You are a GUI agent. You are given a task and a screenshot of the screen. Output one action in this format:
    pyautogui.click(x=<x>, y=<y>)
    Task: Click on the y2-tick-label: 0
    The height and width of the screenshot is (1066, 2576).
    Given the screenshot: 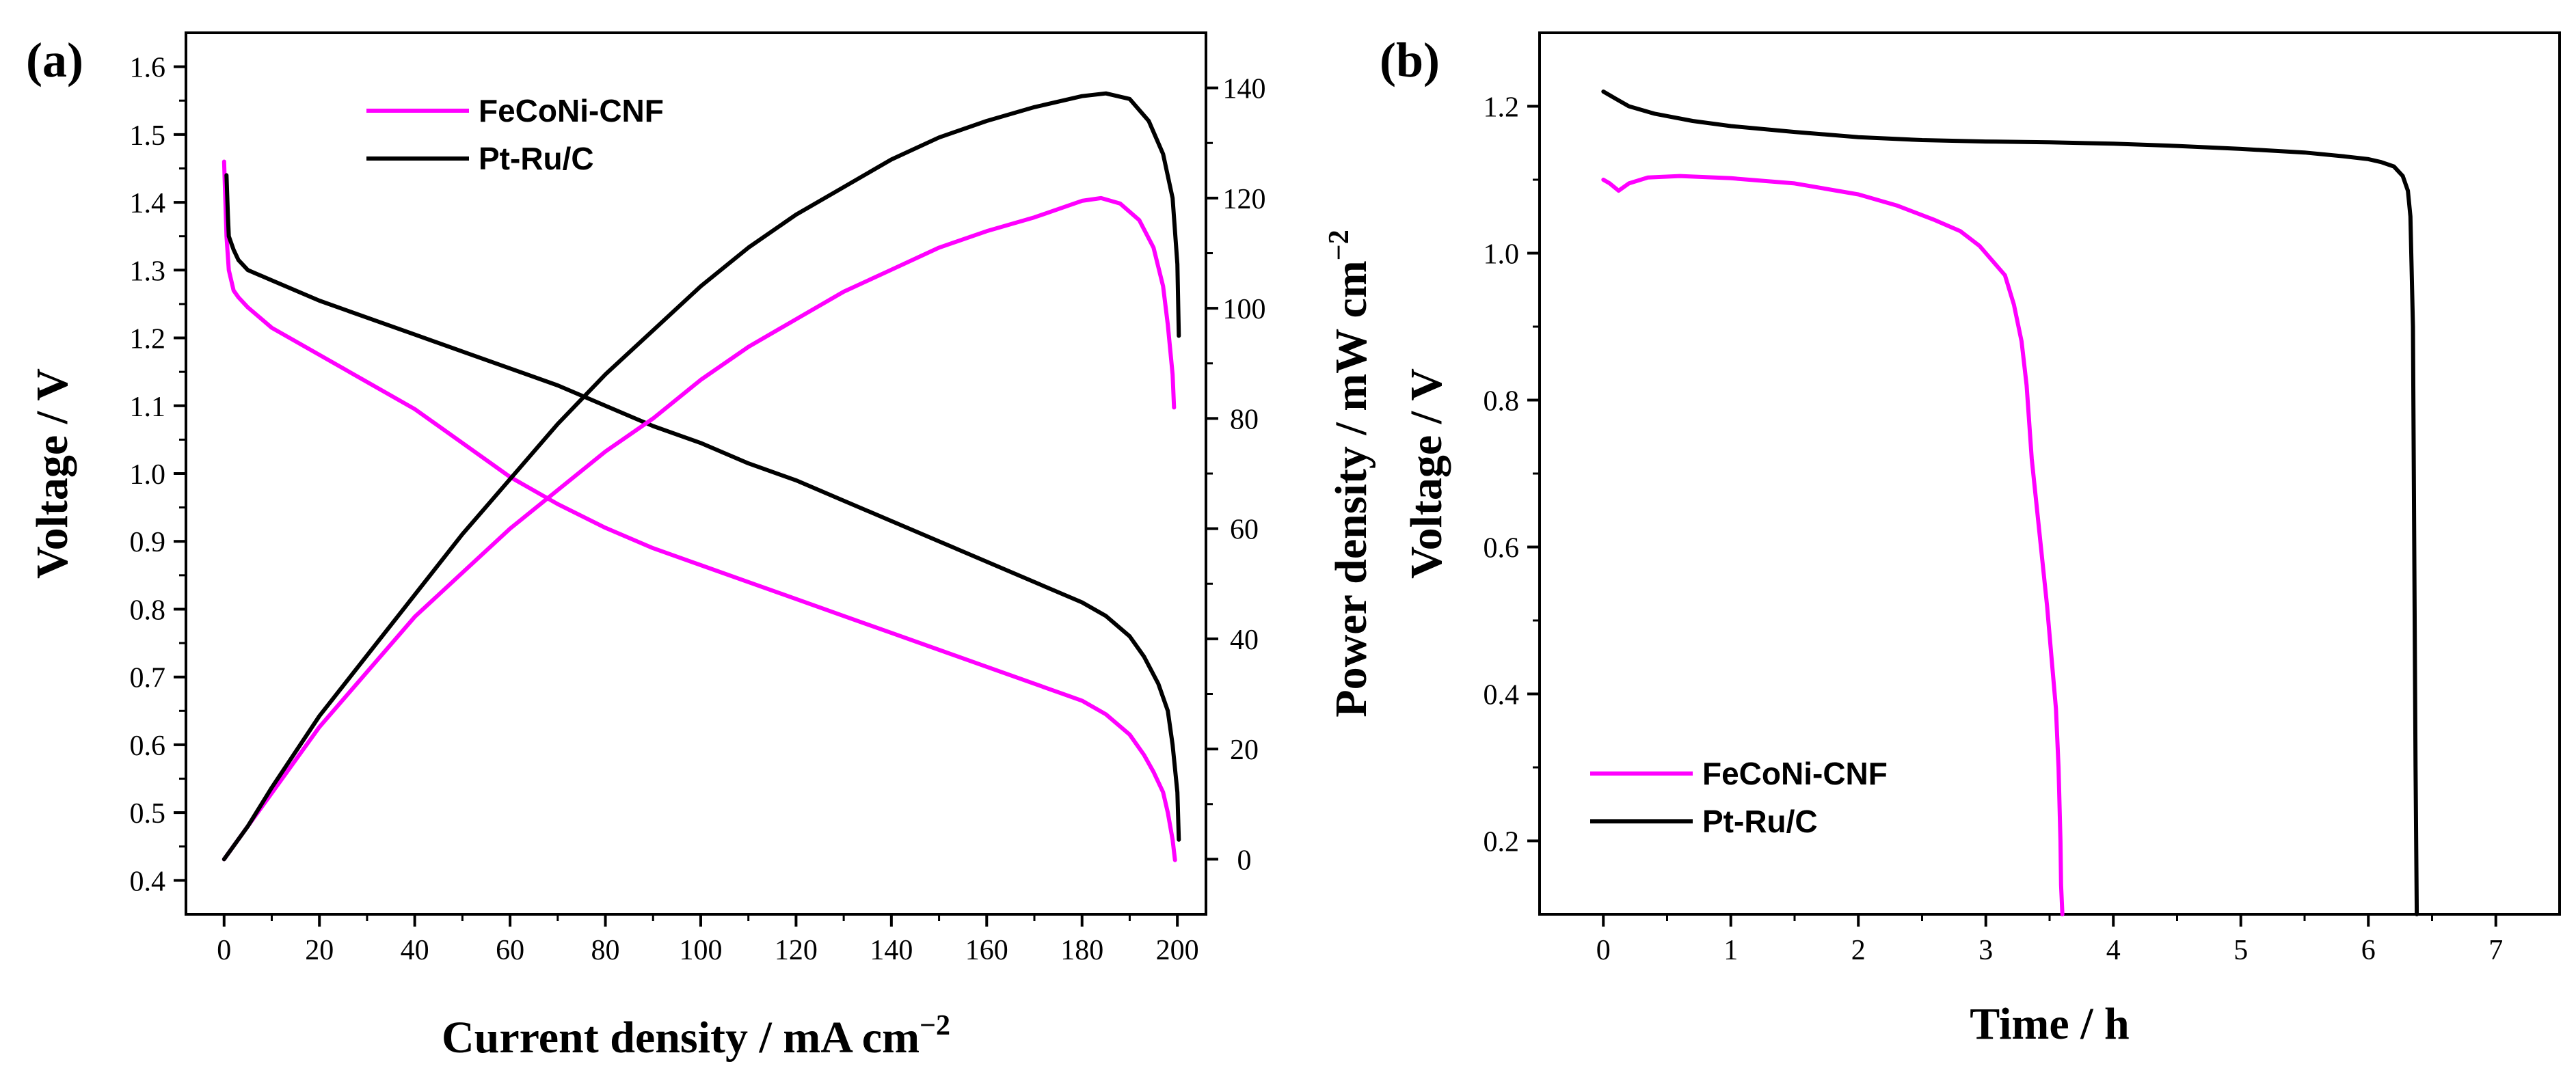 What is the action you would take?
    pyautogui.click(x=1244, y=860)
    